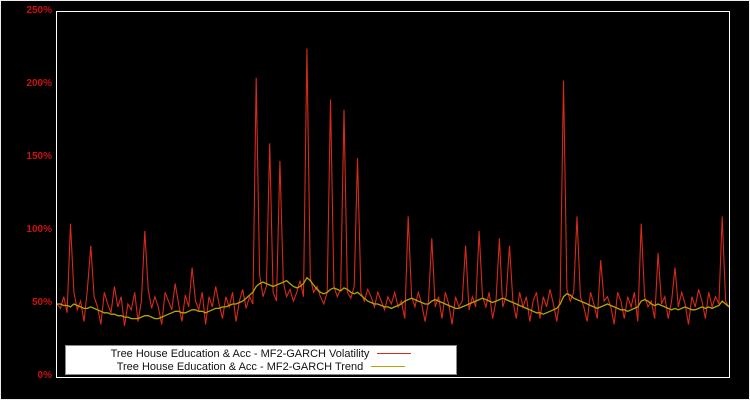 This screenshot has width=750, height=400. I want to click on y-tick-label-150: 150%, so click(39, 156).